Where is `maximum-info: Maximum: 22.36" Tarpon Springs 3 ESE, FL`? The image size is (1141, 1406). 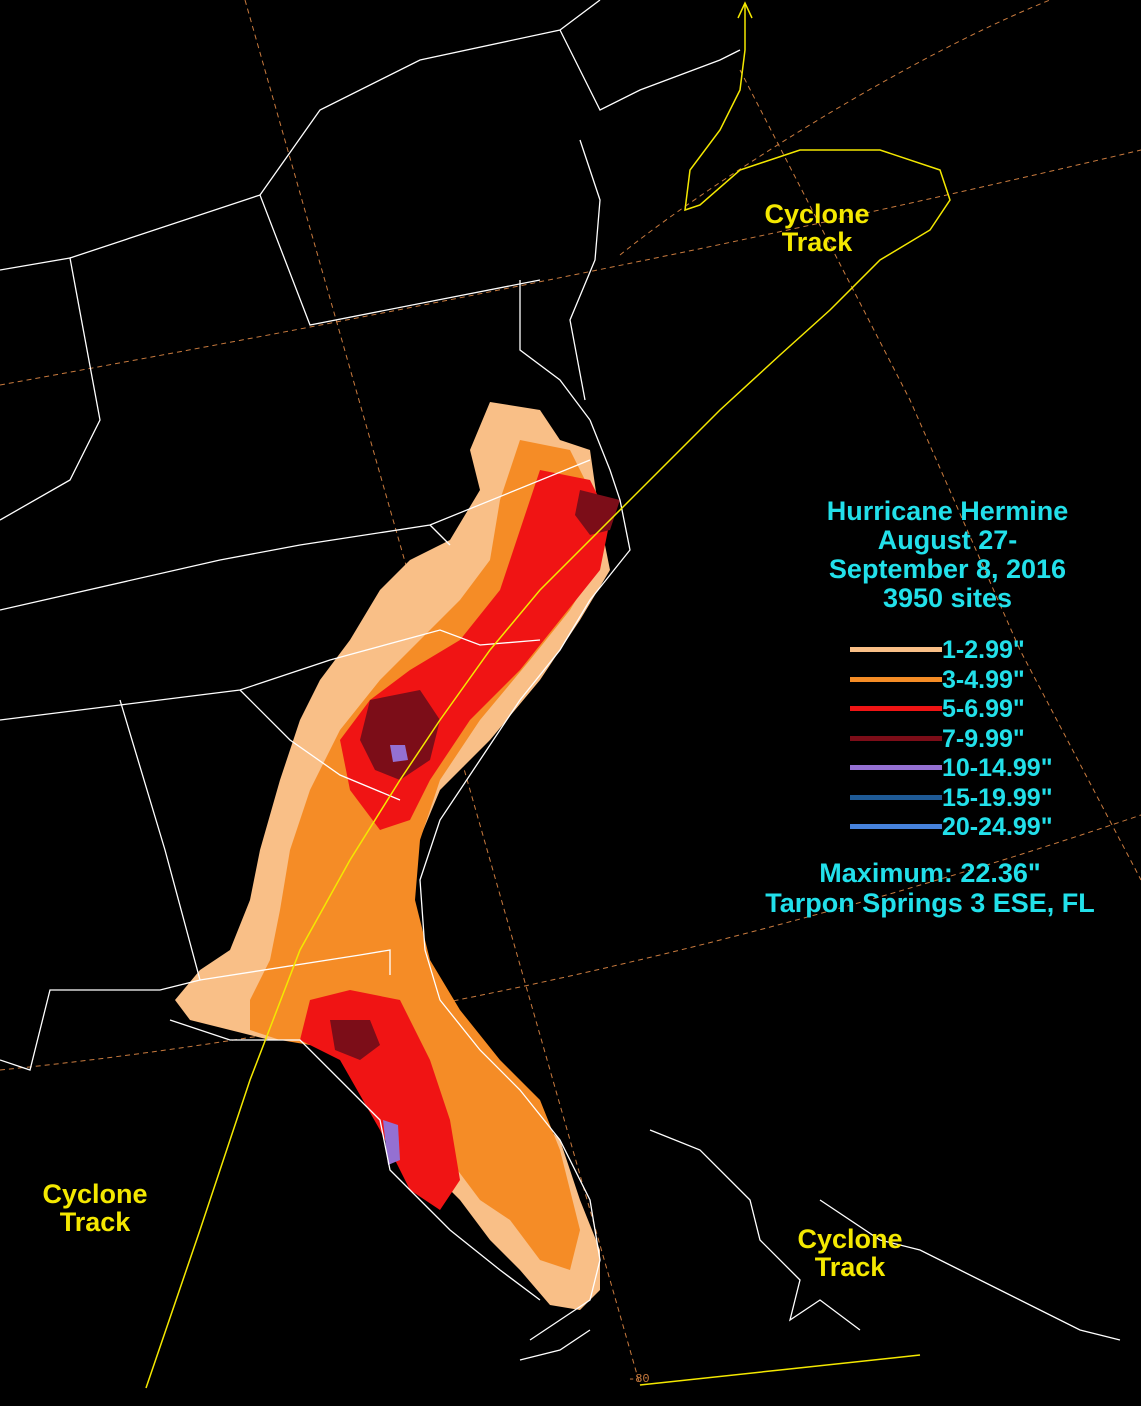 maximum-info: Maximum: 22.36" Tarpon Springs 3 ESE, FL is located at coordinates (930, 888).